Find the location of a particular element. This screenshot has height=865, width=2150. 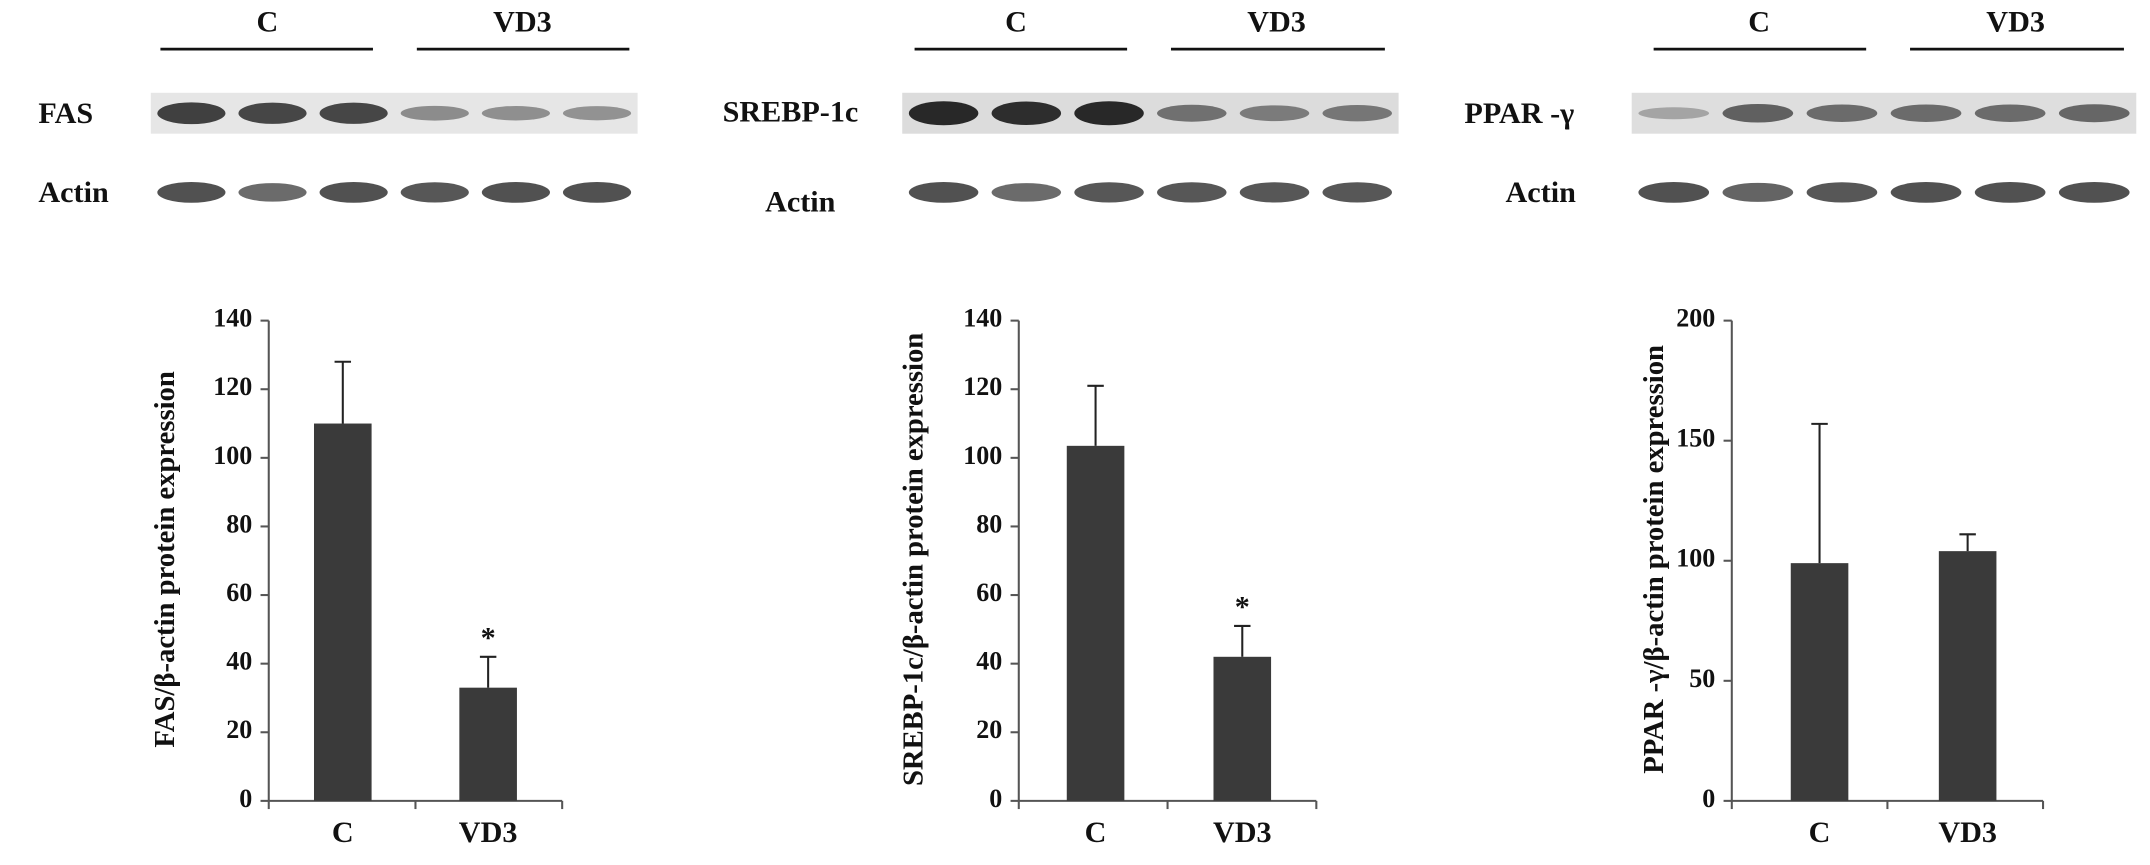

blot-row-label: FAS is located at coordinates (65, 113).